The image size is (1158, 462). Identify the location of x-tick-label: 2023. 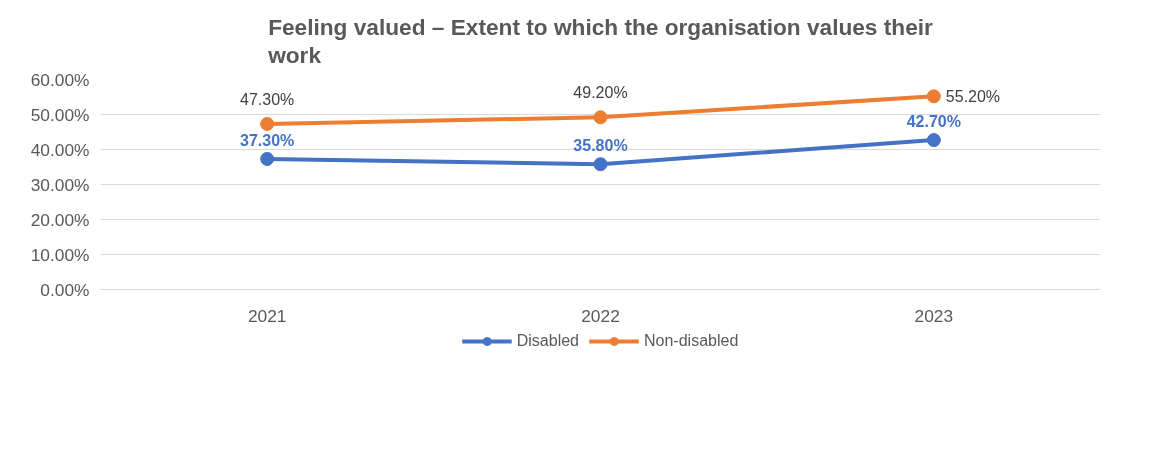
(934, 315).